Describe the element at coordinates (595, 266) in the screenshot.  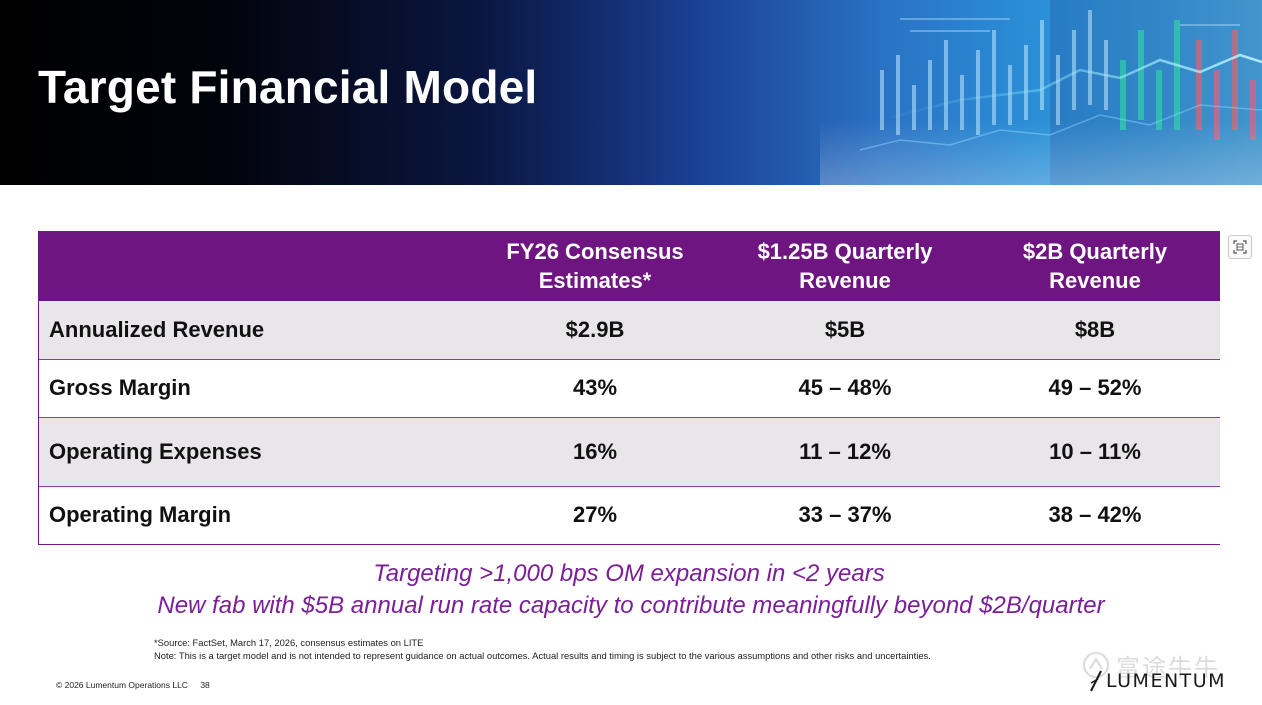
I see `column-header-fy26-consensus: FY26 Consensus Estimates*` at that location.